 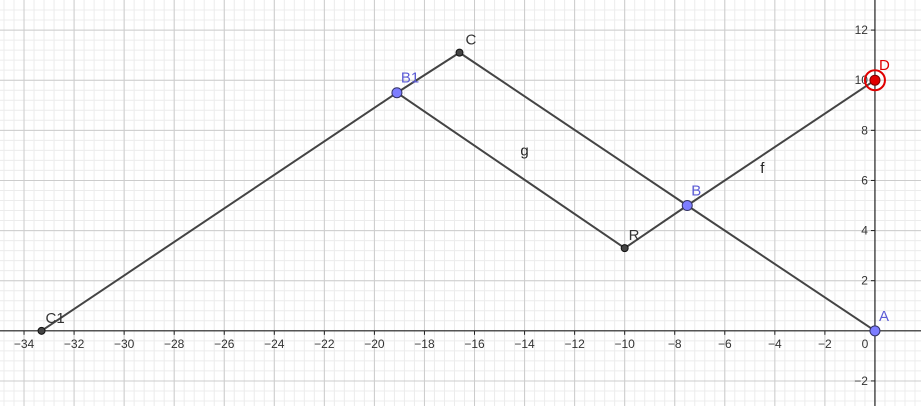 I want to click on x-tick-label: −12, so click(x=574, y=344).